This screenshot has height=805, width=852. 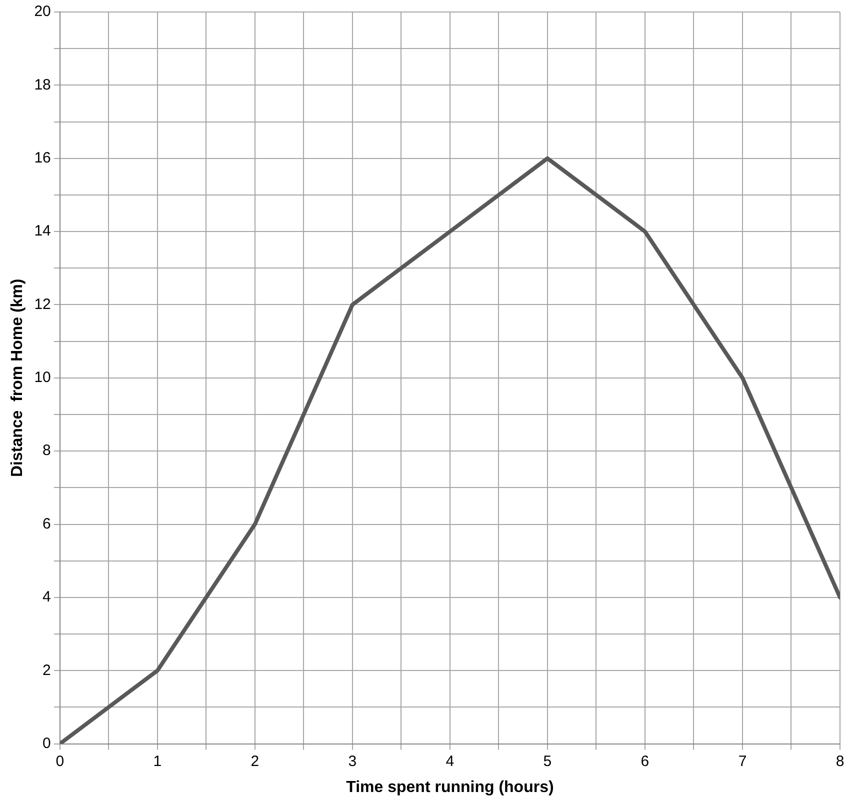 I want to click on y-tick-label: 12, so click(x=42, y=304).